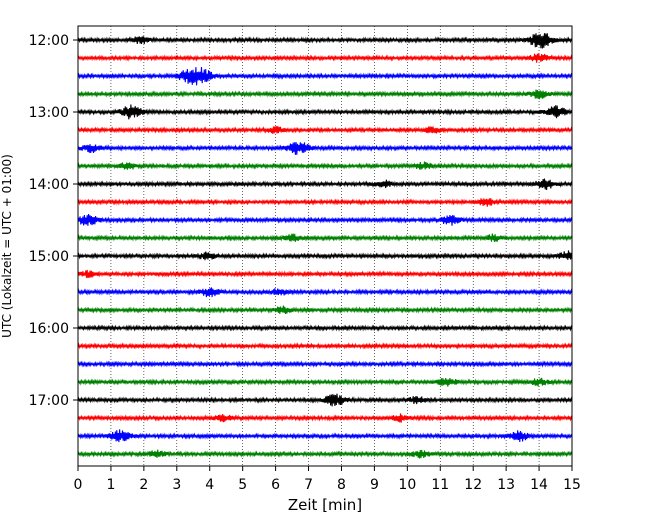  I want to click on x-tick-label: 6, so click(275, 485).